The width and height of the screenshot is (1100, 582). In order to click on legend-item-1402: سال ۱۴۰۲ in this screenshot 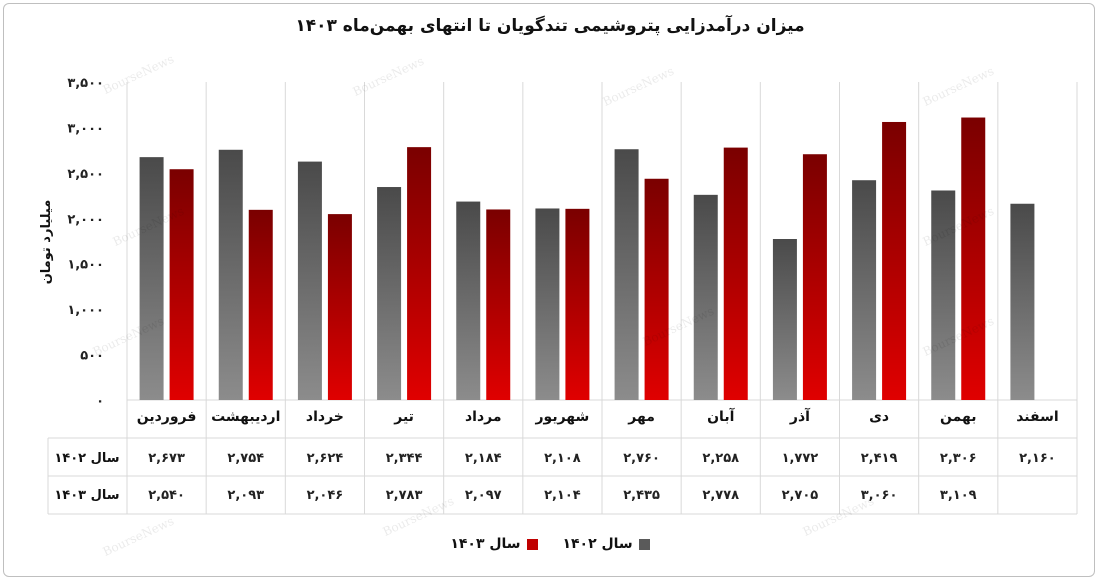, I will do `click(606, 544)`.